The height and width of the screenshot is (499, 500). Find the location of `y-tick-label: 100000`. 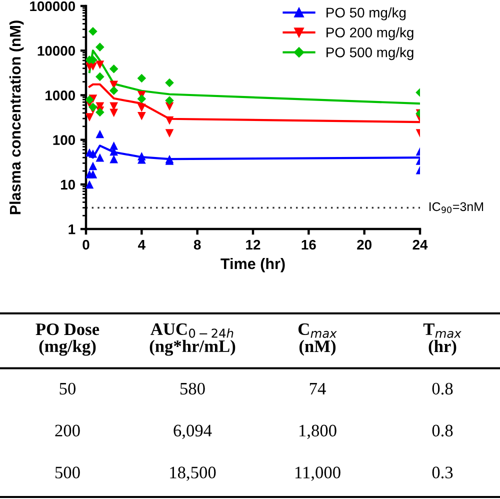

y-tick-label: 100000 is located at coordinates (53, 6).